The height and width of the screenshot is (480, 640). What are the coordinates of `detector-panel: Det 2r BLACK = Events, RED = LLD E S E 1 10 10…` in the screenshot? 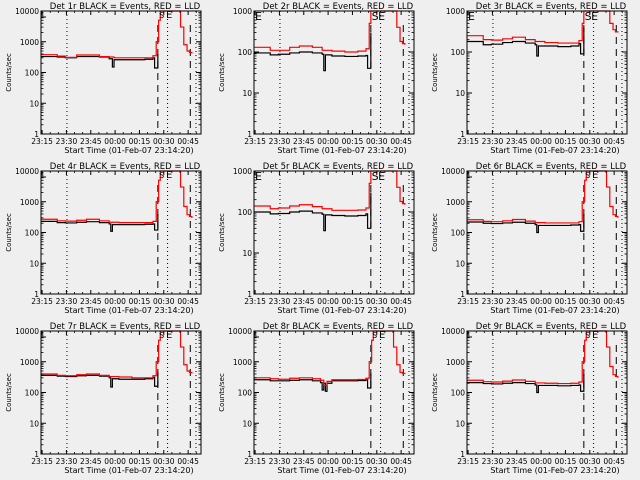 It's located at (319, 80).